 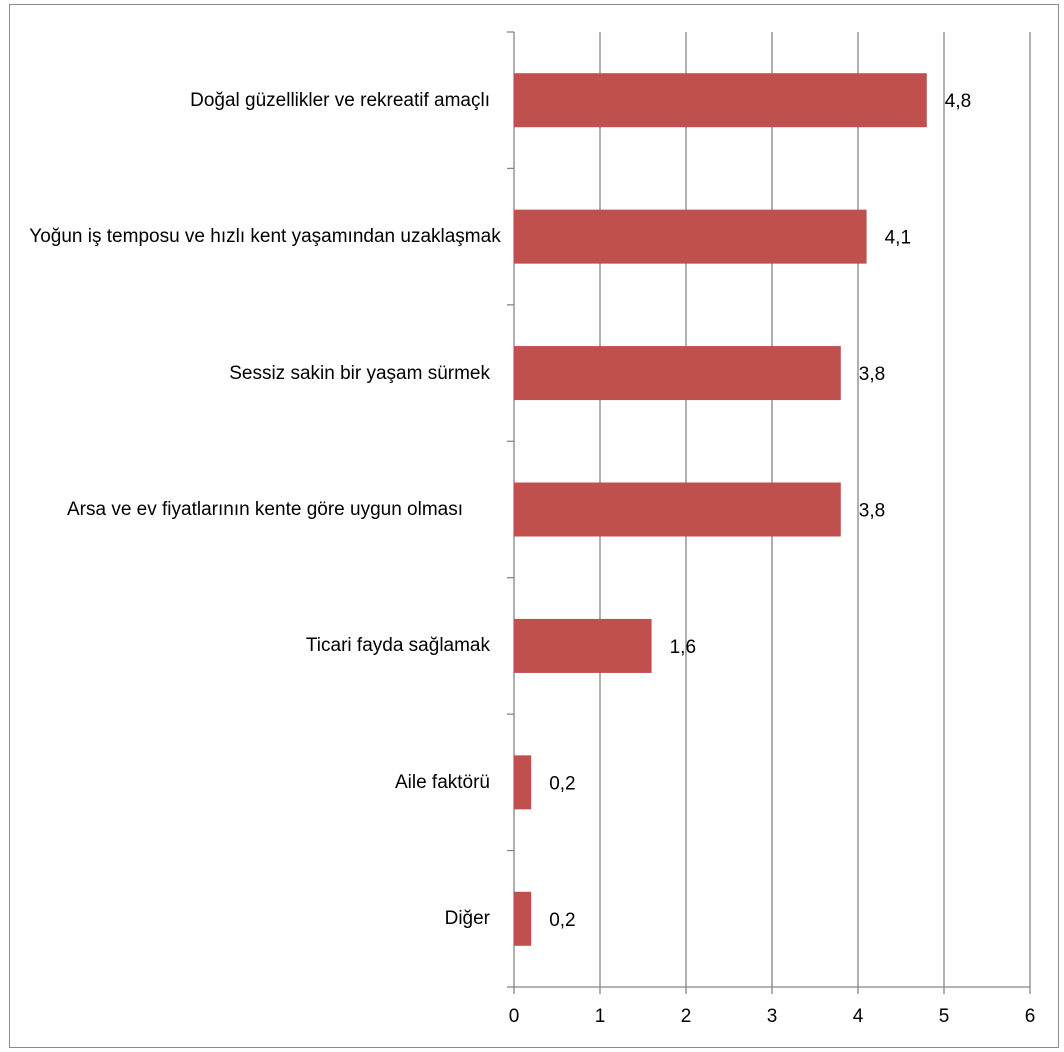 What do you see at coordinates (872, 511) in the screenshot?
I see `data-label-3: 3,8` at bounding box center [872, 511].